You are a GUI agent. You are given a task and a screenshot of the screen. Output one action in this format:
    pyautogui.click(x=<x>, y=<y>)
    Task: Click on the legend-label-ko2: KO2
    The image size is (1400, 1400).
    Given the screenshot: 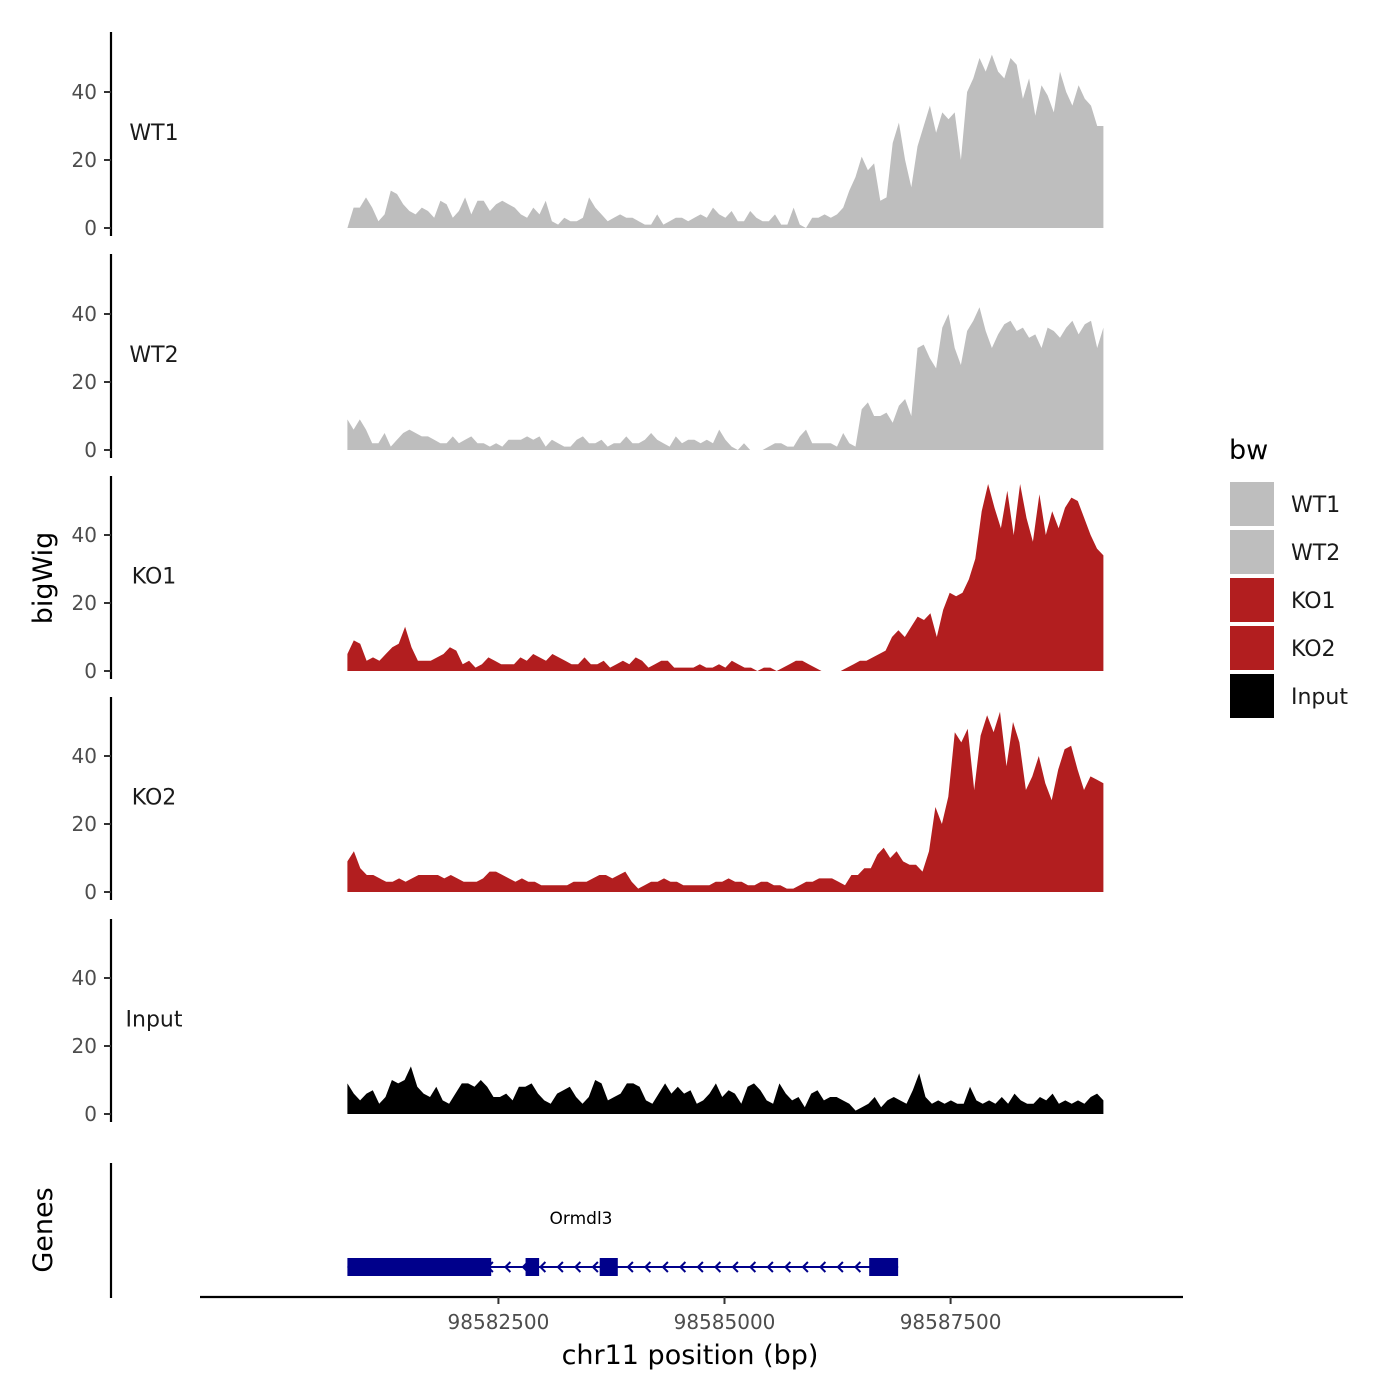 What is the action you would take?
    pyautogui.click(x=1313, y=649)
    